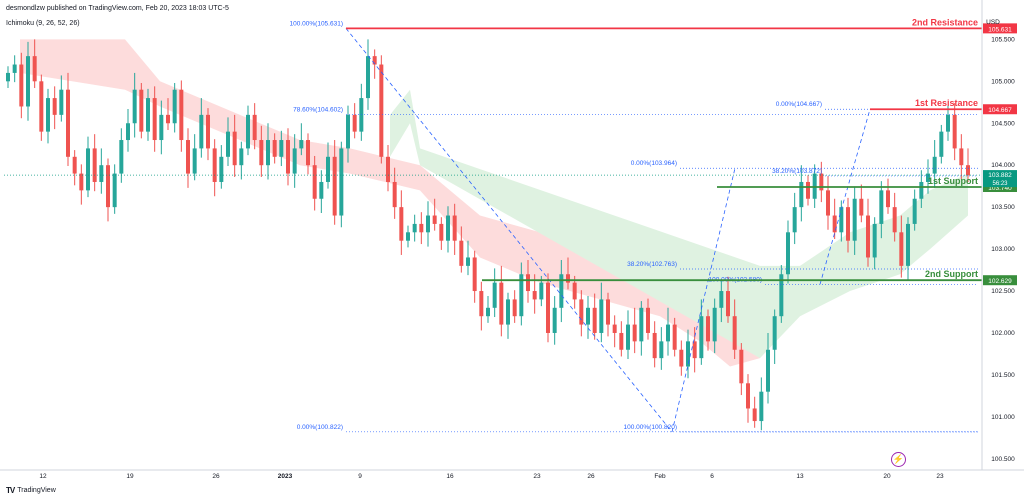 The width and height of the screenshot is (1024, 501). What do you see at coordinates (654, 163) in the screenshot?
I see `fib-level-label: 0.00%(103.964)` at bounding box center [654, 163].